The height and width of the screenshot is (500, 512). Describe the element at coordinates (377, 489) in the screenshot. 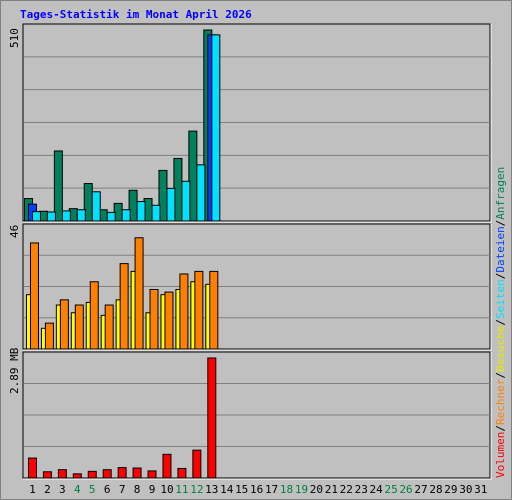

I see `x-tick-label: 24` at that location.